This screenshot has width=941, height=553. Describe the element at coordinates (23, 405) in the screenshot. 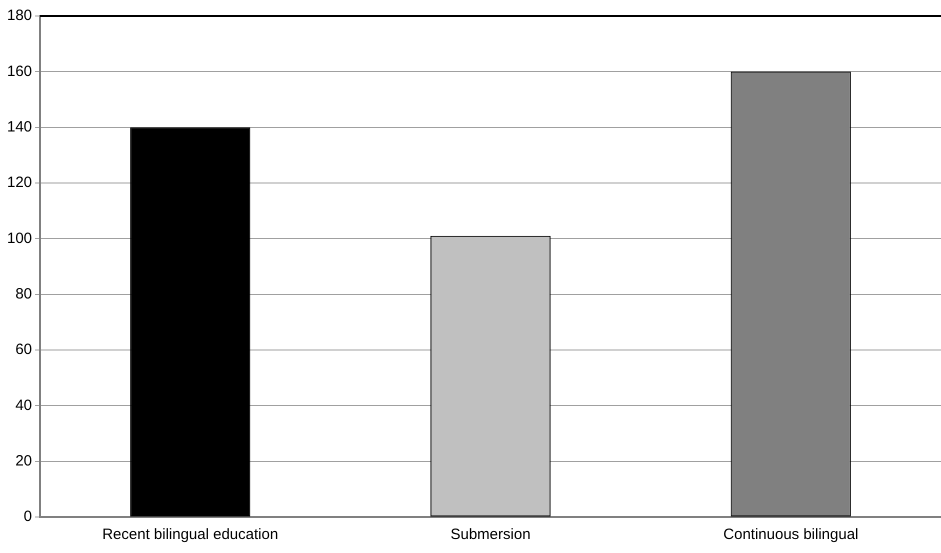

I see `y-tick-label: 40` at that location.